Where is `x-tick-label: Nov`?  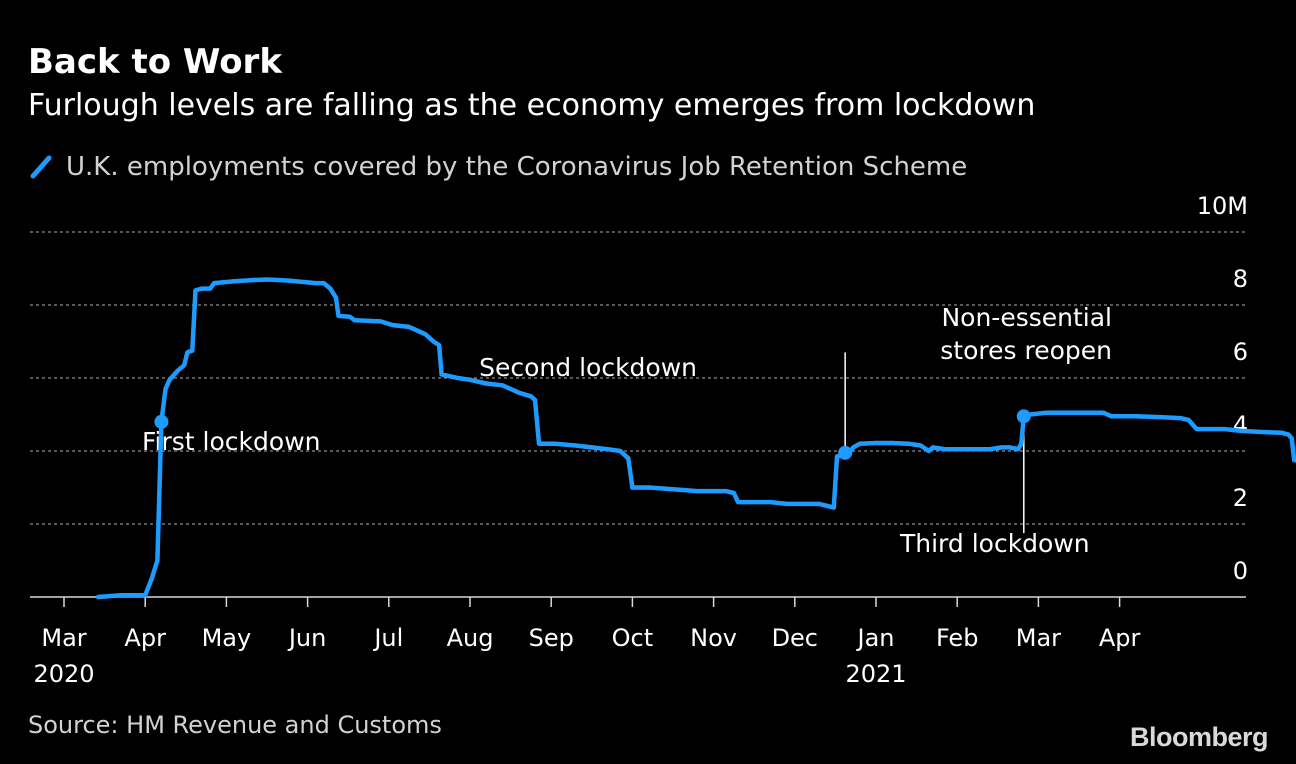 x-tick-label: Nov is located at coordinates (713, 638).